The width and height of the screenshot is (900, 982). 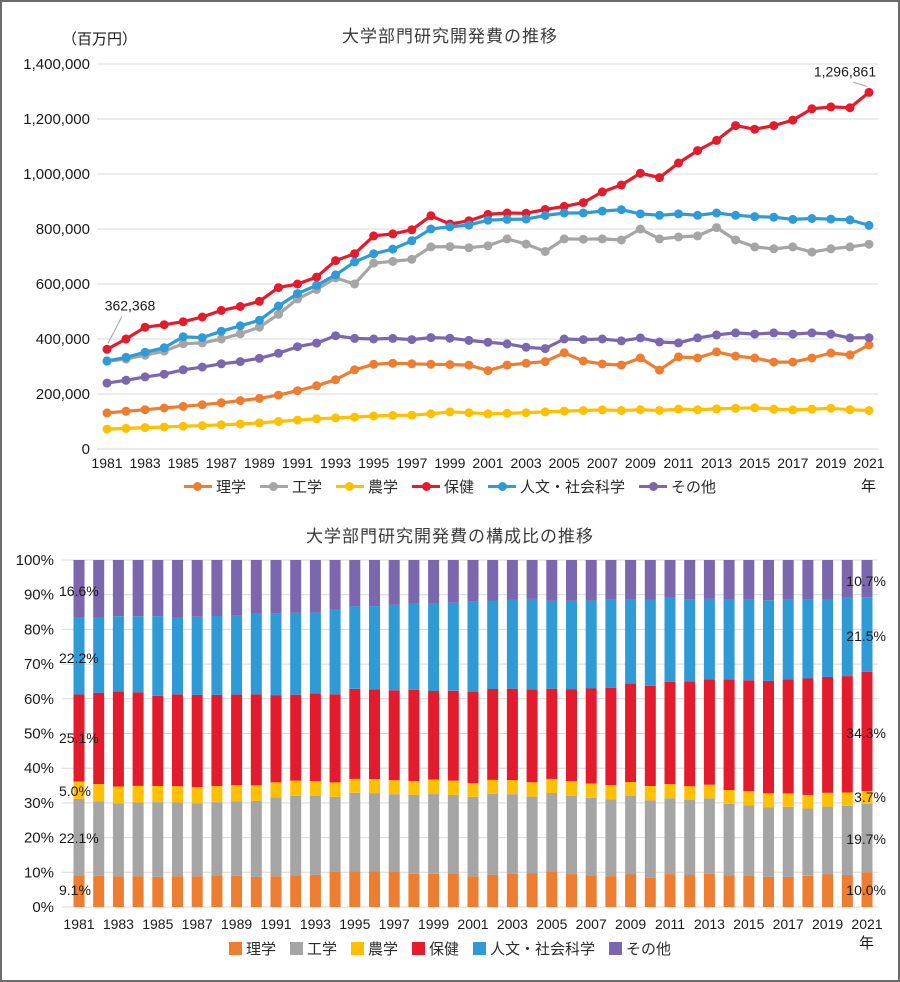 What do you see at coordinates (867, 634) in the screenshot?
I see `bar-segment-2021-humanities` at bounding box center [867, 634].